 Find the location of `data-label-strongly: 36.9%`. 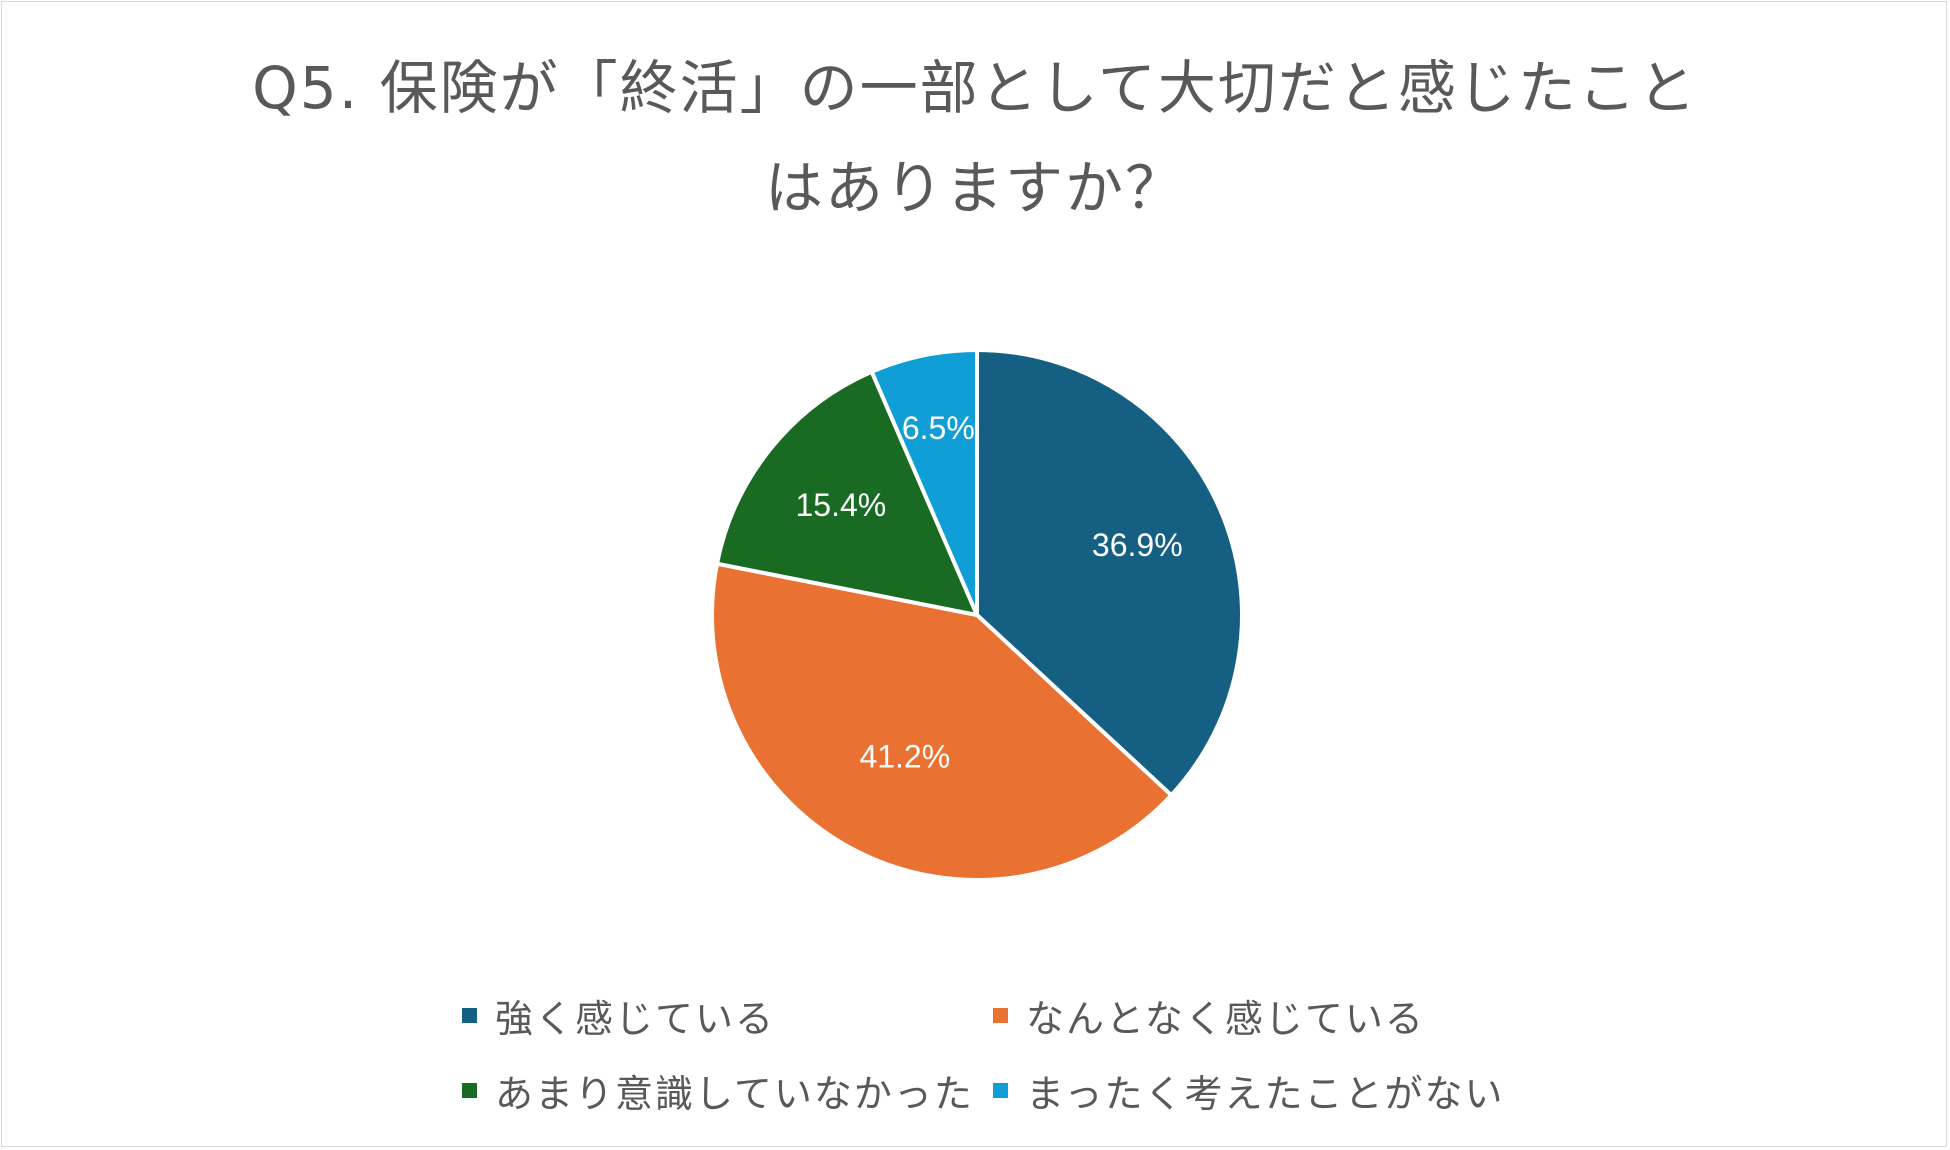

data-label-strongly: 36.9% is located at coordinates (1137, 545).